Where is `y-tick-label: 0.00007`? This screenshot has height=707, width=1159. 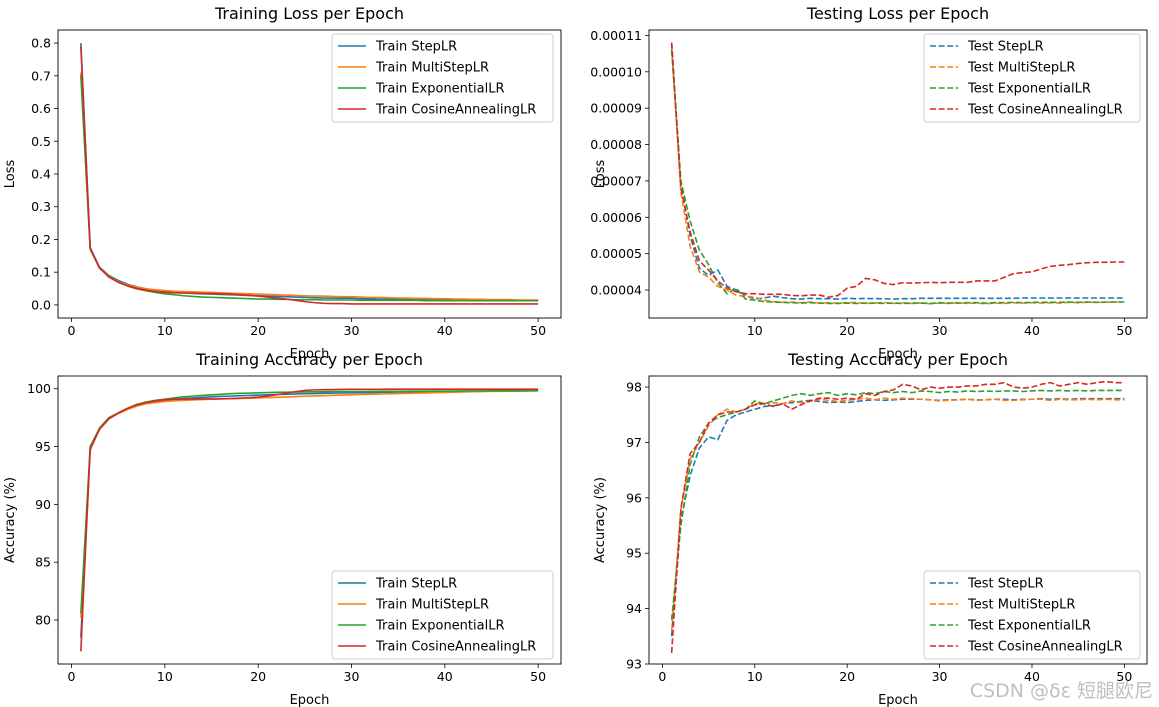 y-tick-label: 0.00007 is located at coordinates (616, 180).